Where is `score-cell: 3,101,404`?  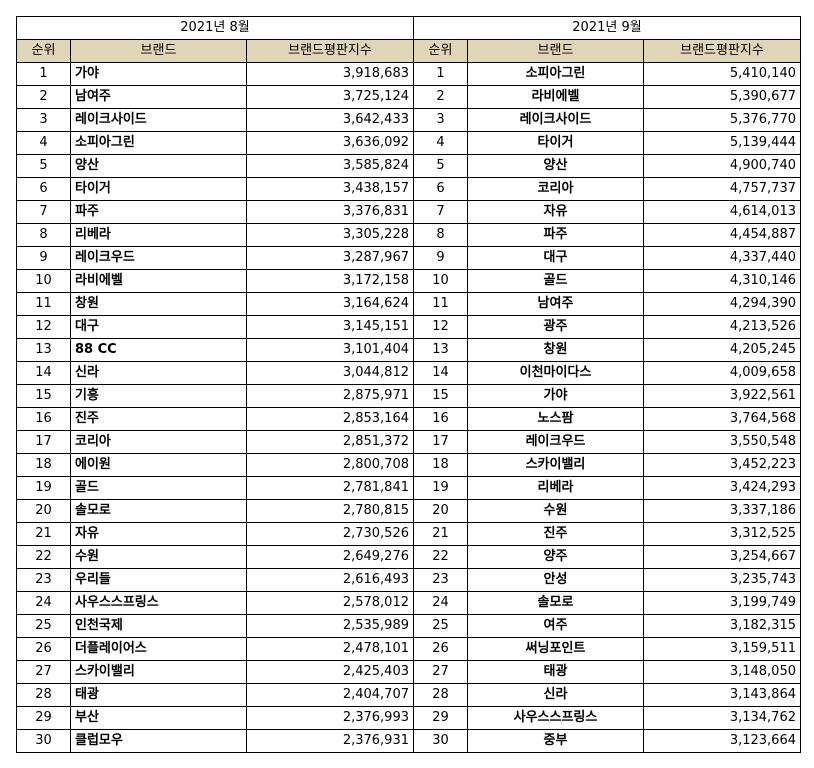 score-cell: 3,101,404 is located at coordinates (330, 350).